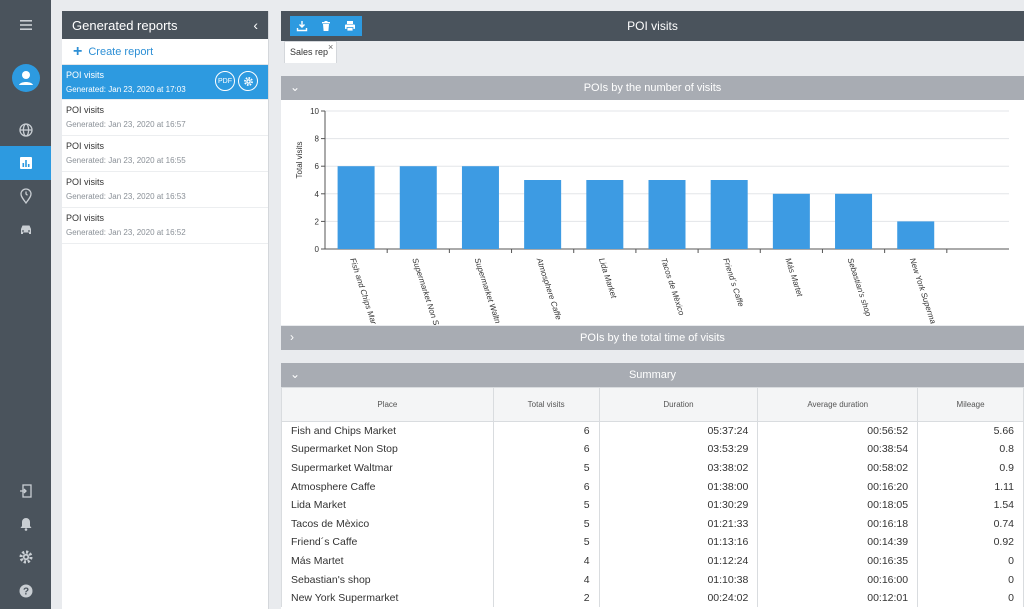  What do you see at coordinates (970, 524) in the screenshot?
I see `cell-mileage: 0.74` at bounding box center [970, 524].